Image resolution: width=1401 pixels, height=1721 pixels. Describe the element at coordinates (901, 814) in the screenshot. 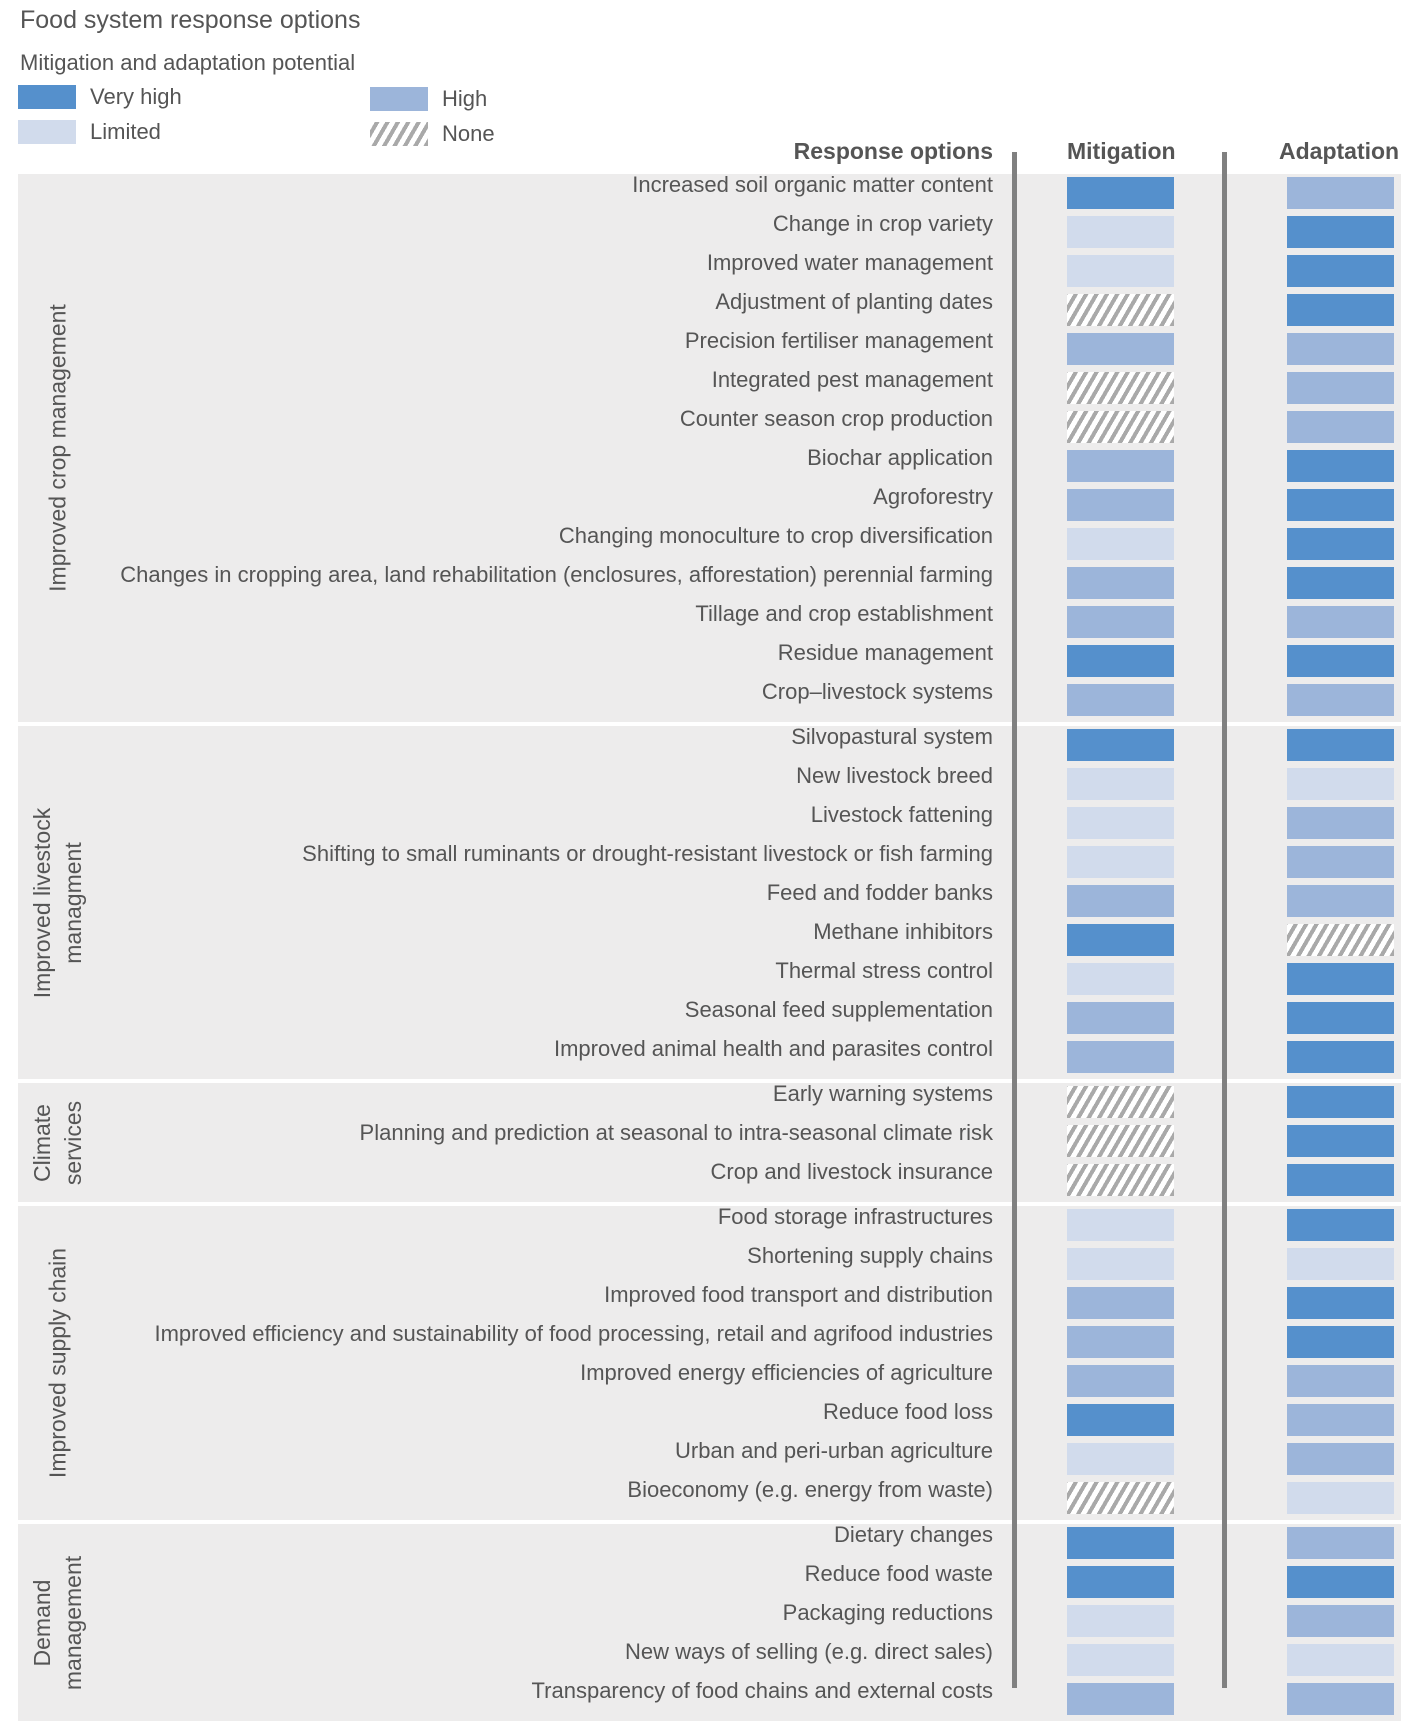

I see `response-option-label: Livestock fattening` at that location.